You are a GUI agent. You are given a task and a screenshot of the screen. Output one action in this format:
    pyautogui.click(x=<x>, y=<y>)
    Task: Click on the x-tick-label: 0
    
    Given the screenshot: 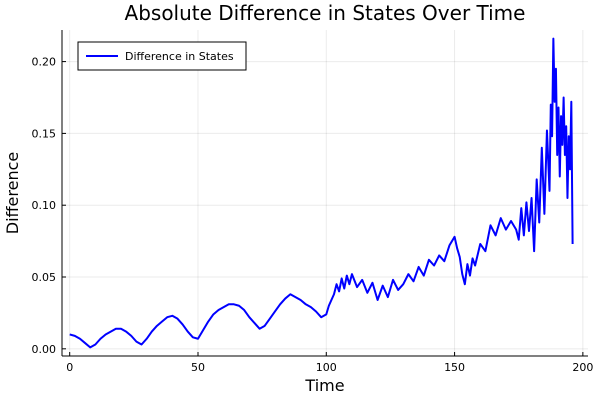 What is the action you would take?
    pyautogui.click(x=69, y=367)
    